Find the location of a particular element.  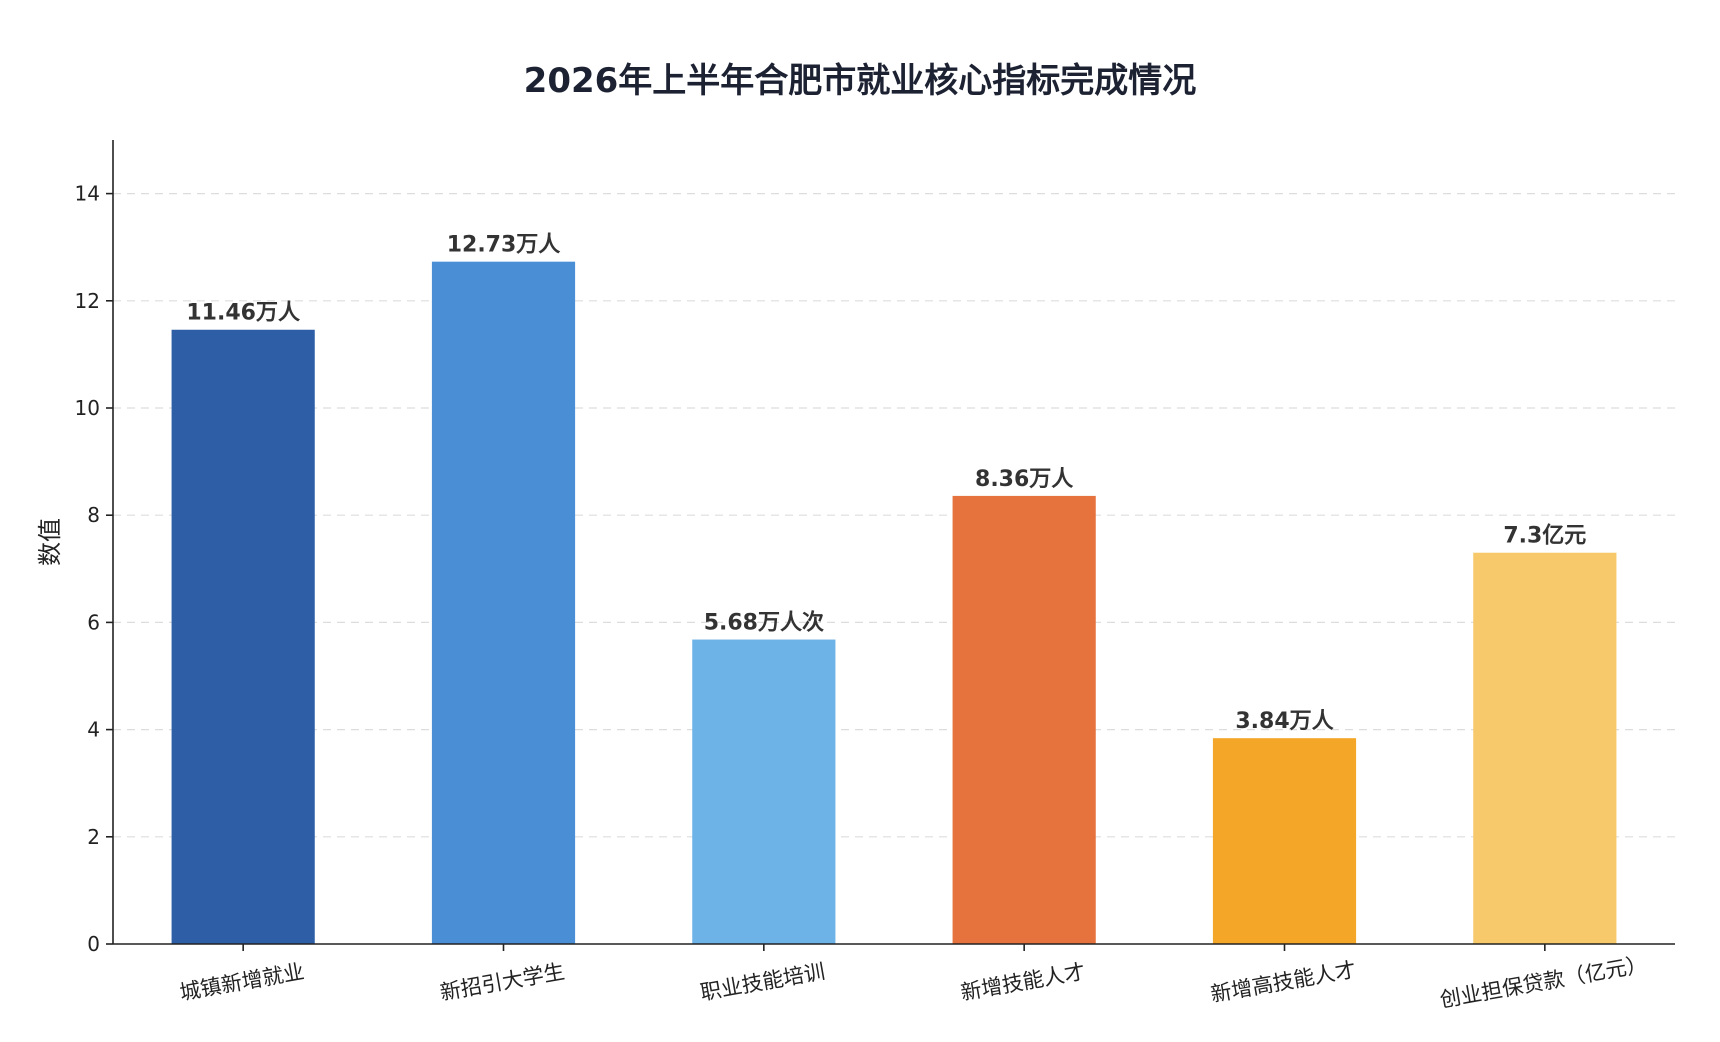

bar-value-label: 3.84万人 is located at coordinates (1284, 721).